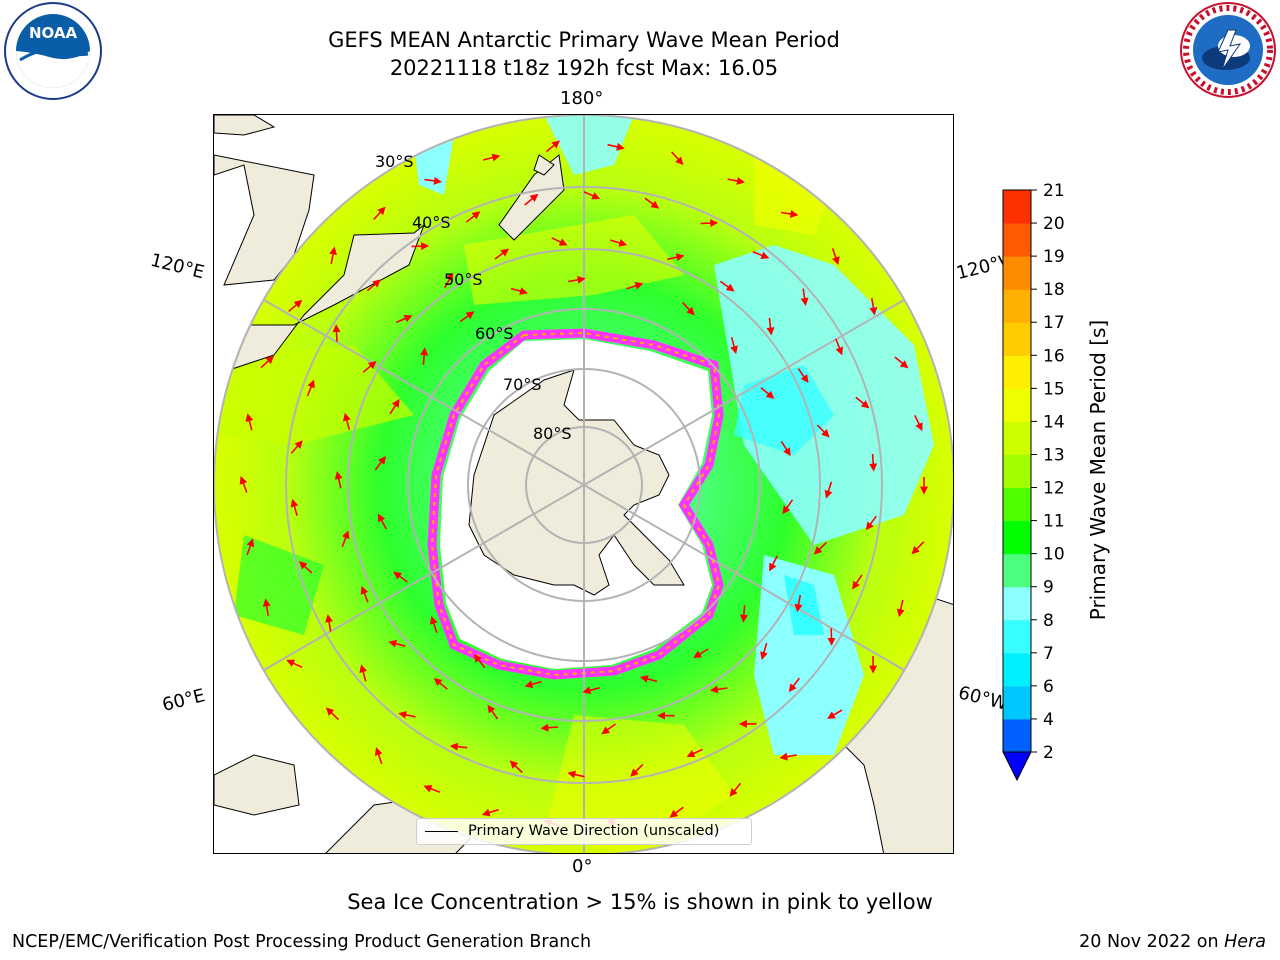 The image size is (1280, 960). Describe the element at coordinates (594, 831) in the screenshot. I see `legend-label: Primary Wave Direction (unscaled)` at that location.